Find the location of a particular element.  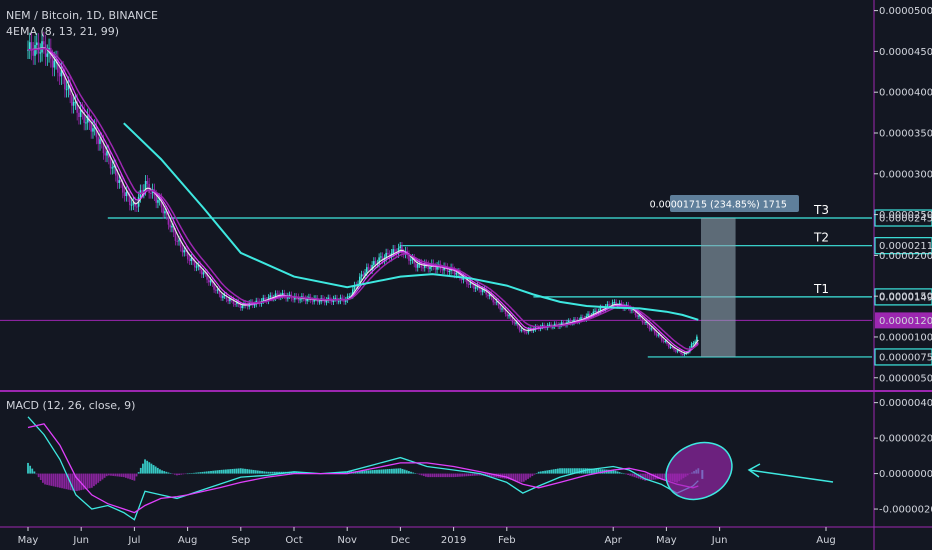

time-tick-label: Apr is located at coordinates (614, 540).